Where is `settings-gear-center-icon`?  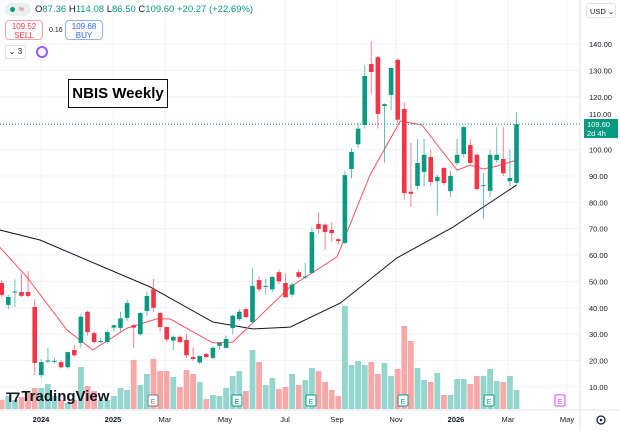 settings-gear-center-icon is located at coordinates (601, 420).